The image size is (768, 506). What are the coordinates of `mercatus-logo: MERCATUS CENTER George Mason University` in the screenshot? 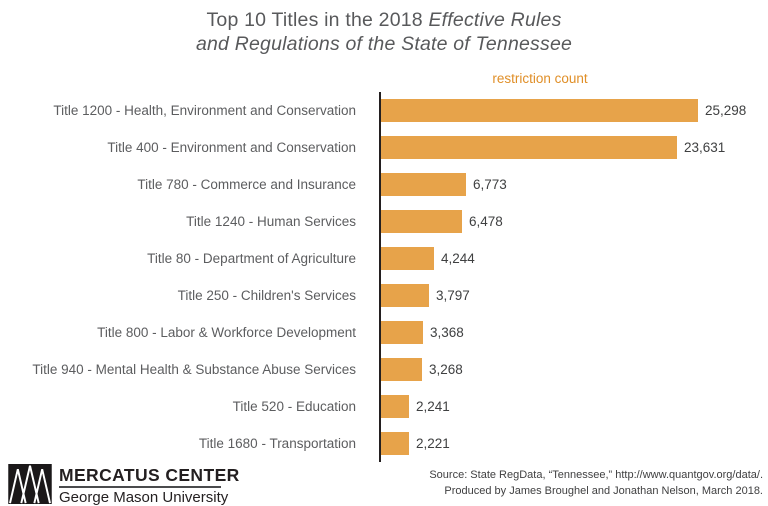 It's located at (124, 485).